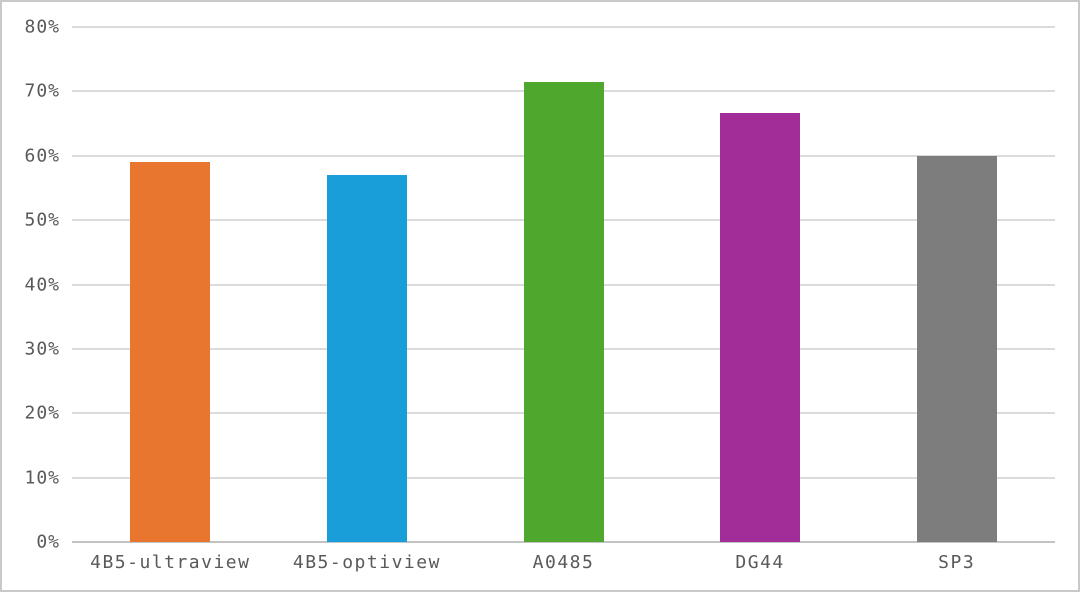 The image size is (1080, 592). I want to click on y-axis-tick-label: 50%, so click(42, 220).